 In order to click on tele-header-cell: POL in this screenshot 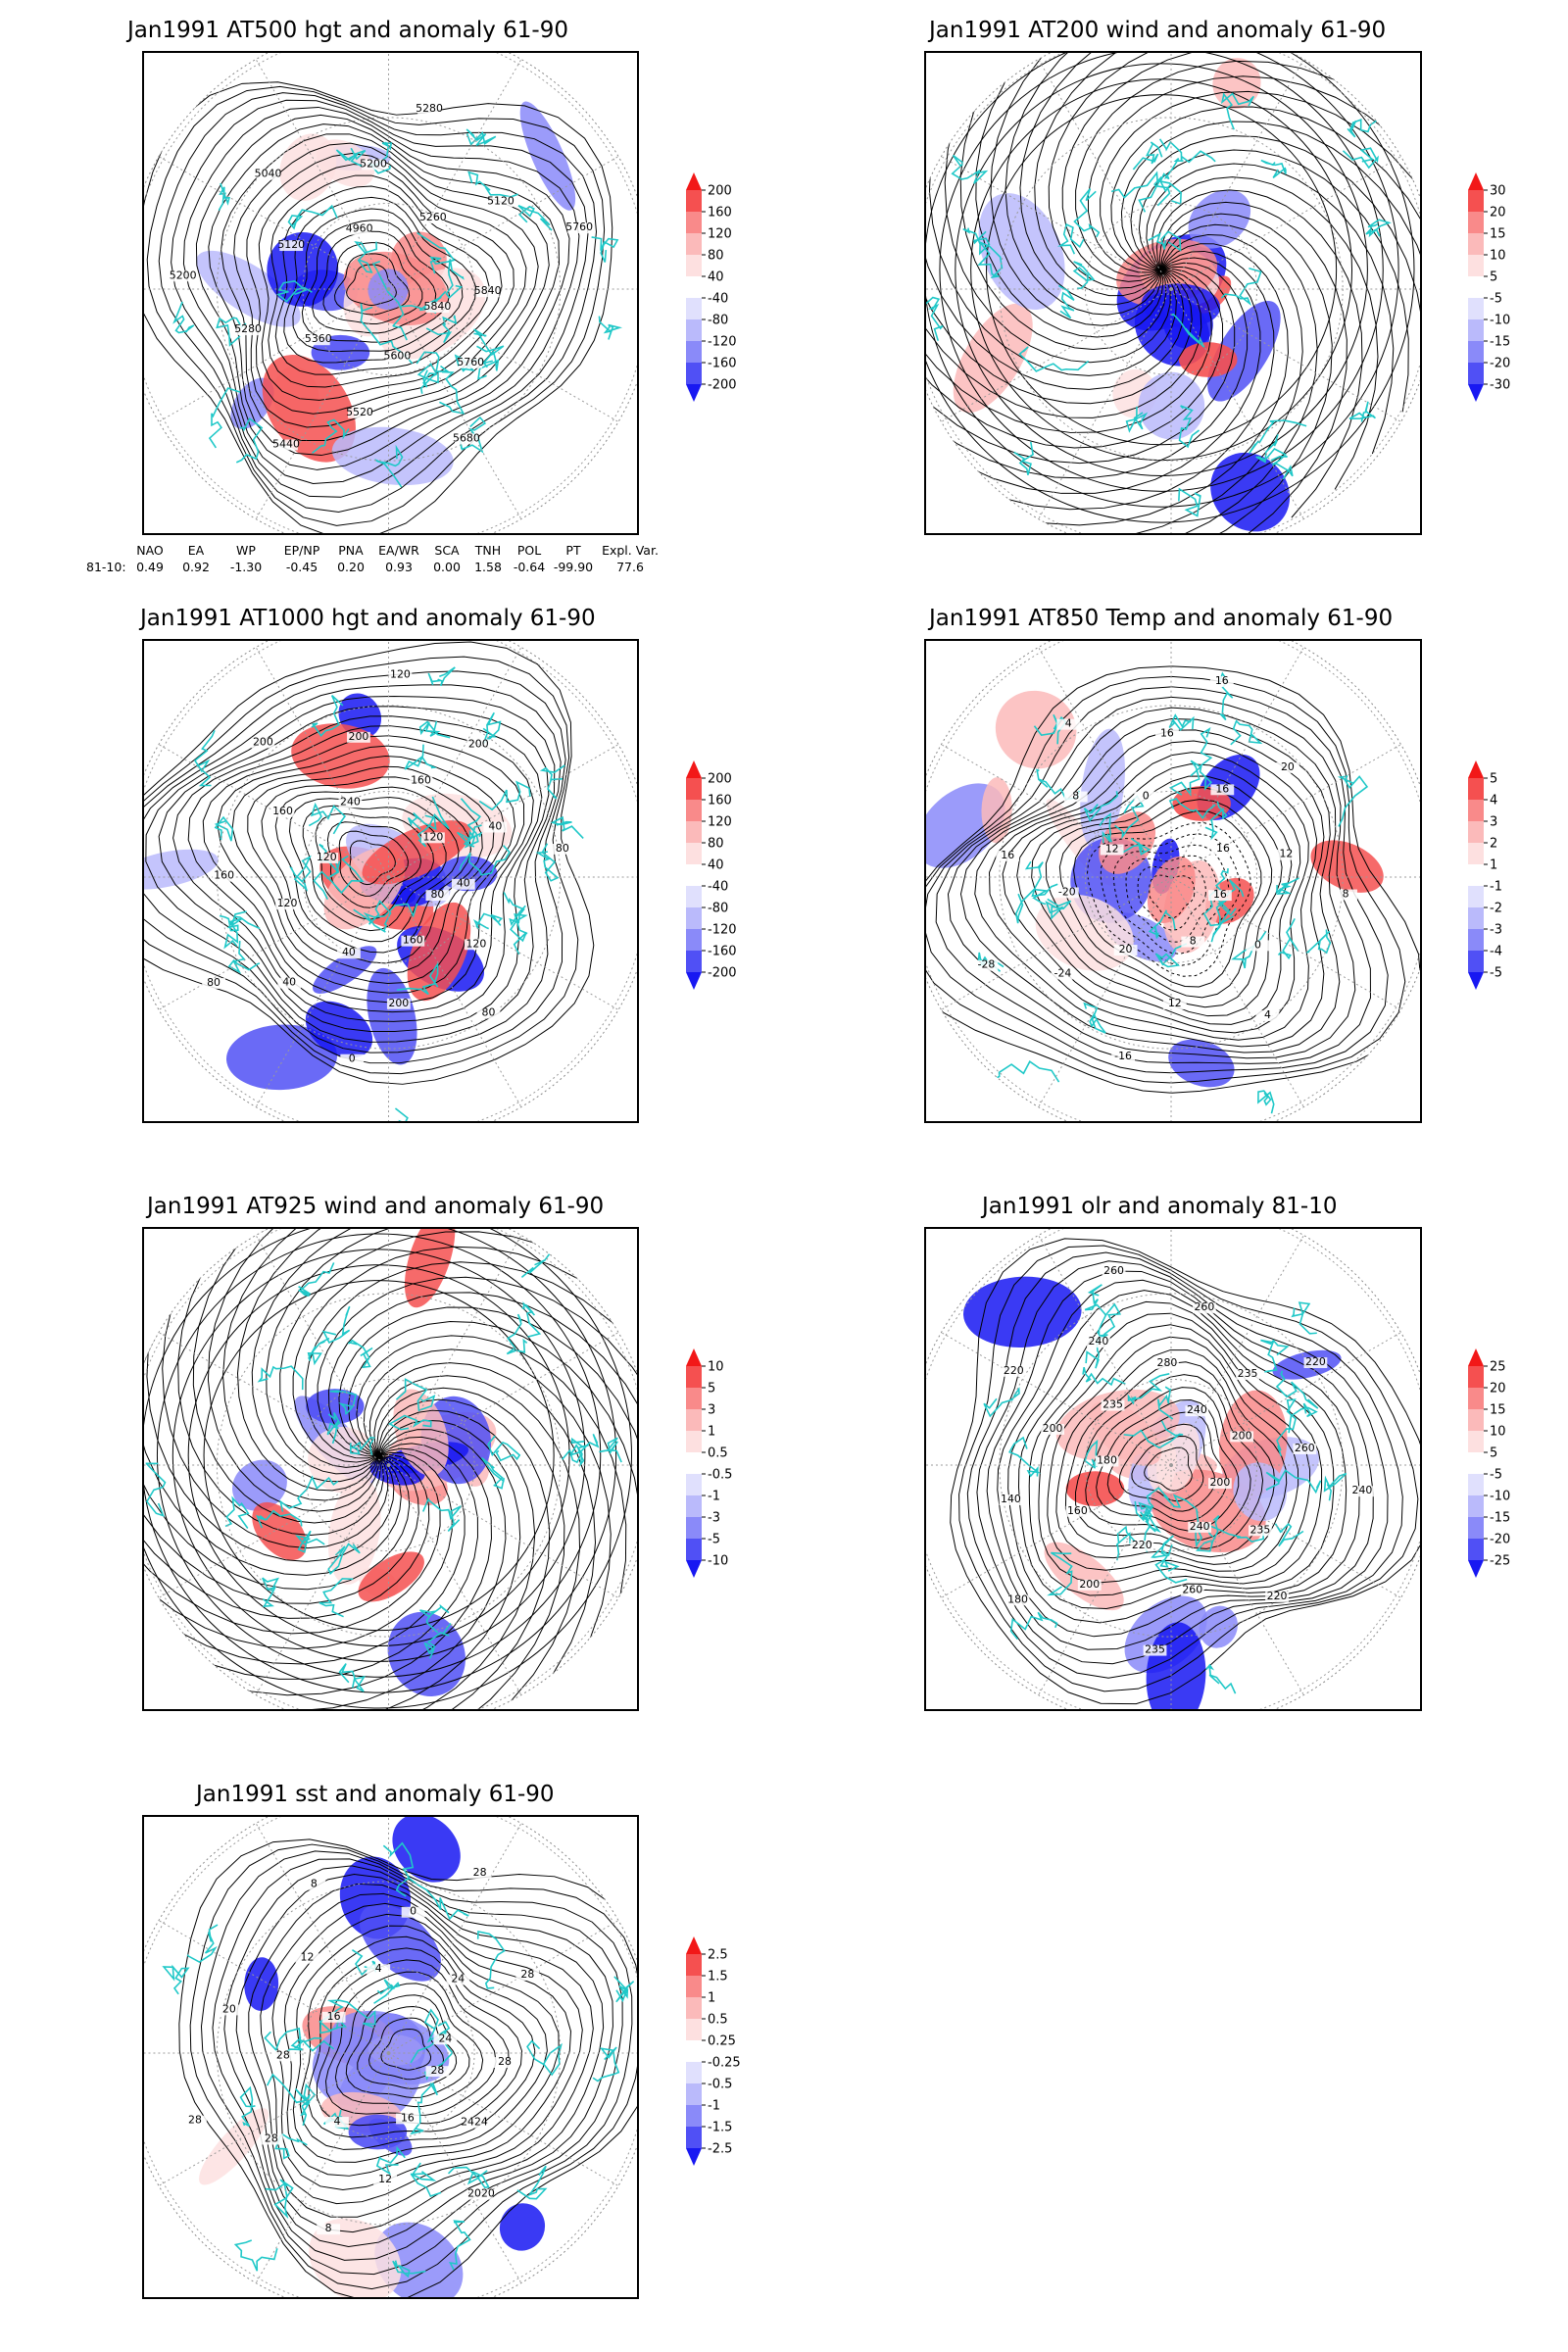, I will do `click(529, 550)`.